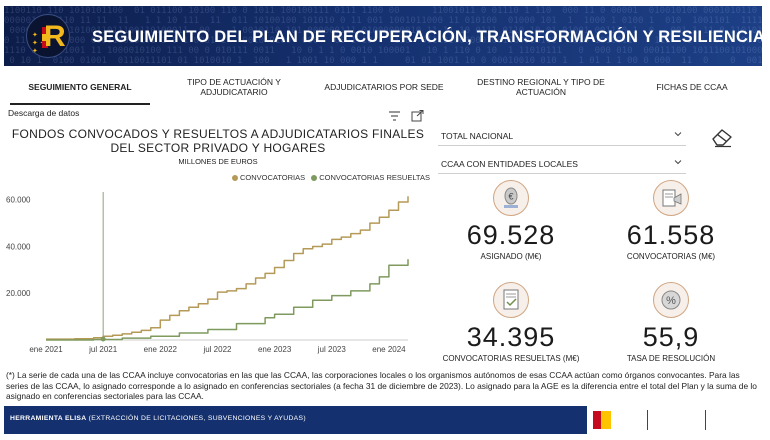 Image resolution: width=770 pixels, height=440 pixels. I want to click on tab-label: DESTINO REGIONAL Y TIPO DE ACTUACIÓN, so click(541, 87).